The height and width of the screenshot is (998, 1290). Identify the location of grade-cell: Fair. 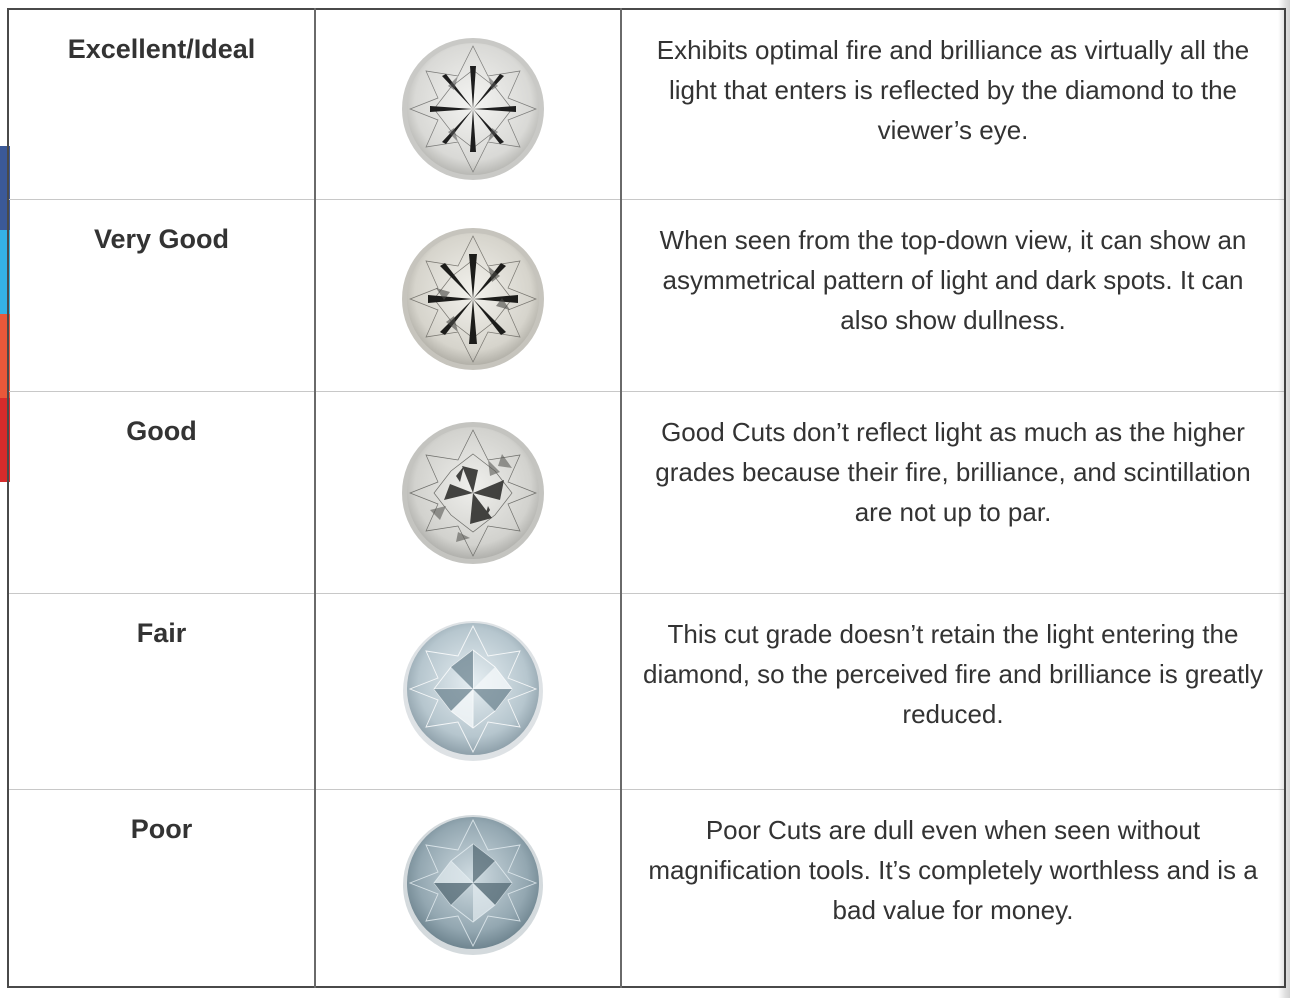
(161, 691).